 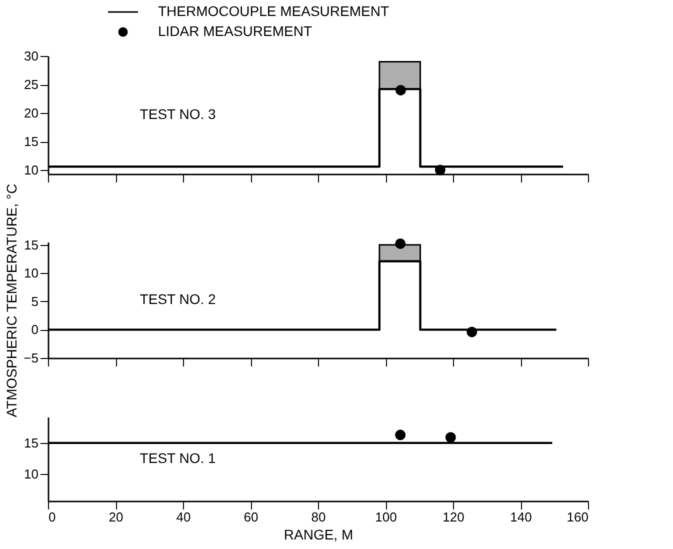 I want to click on x-tick-label: 0, so click(x=52, y=517).